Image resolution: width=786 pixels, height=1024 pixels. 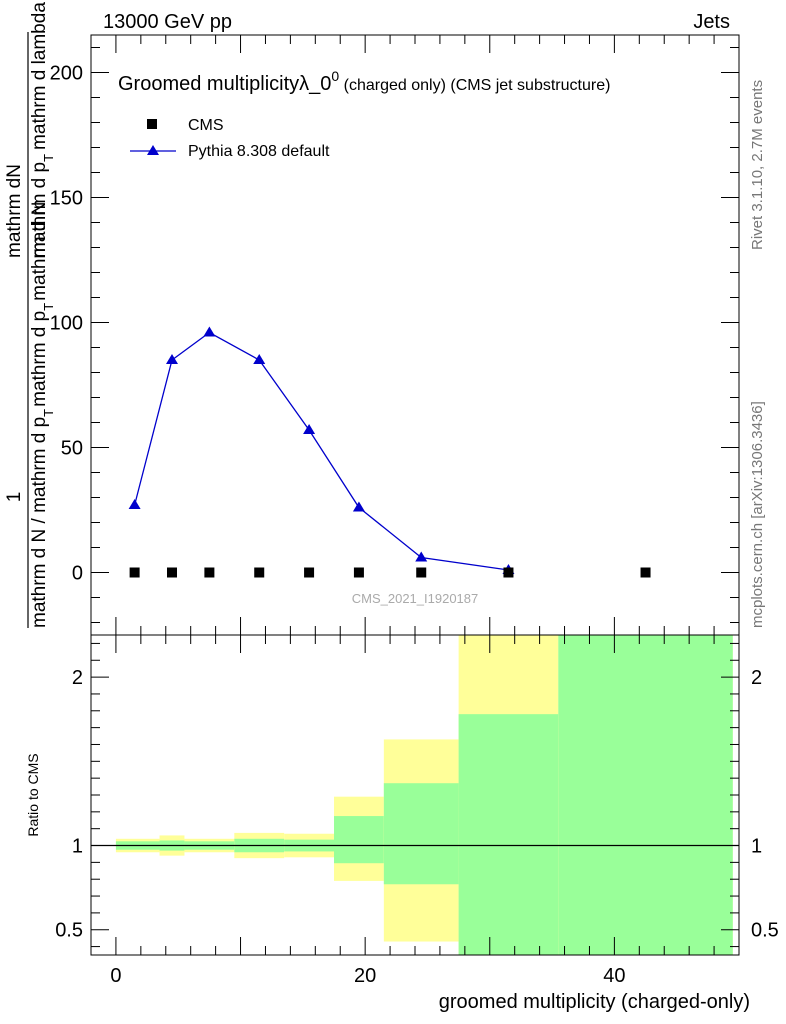 I want to click on ylabel-num-text: mathrm dN, so click(x=14, y=211).